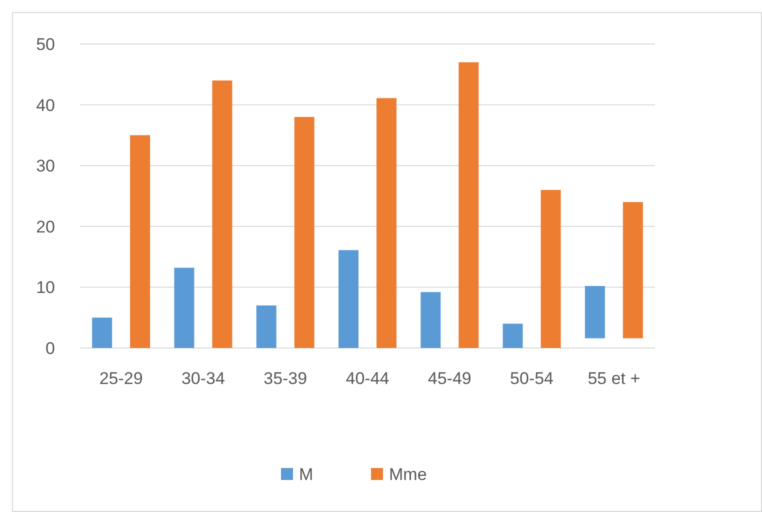 The width and height of the screenshot is (762, 512). I want to click on x-tick-label: 50-54, so click(532, 378).